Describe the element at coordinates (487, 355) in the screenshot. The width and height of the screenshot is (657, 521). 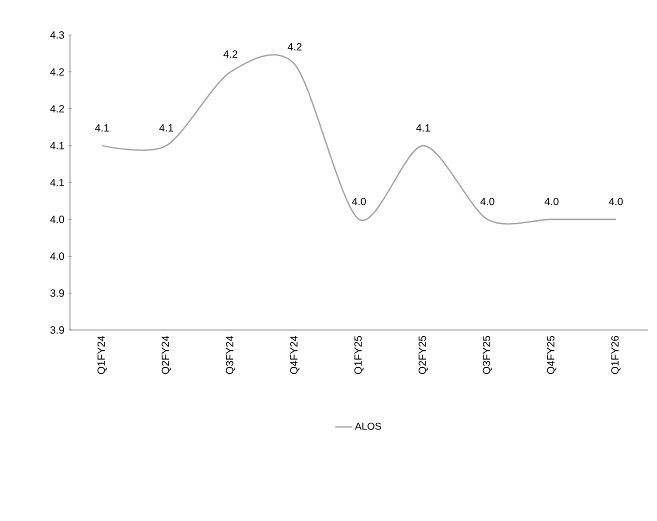
I see `x-tick-label: Q3FY25` at that location.